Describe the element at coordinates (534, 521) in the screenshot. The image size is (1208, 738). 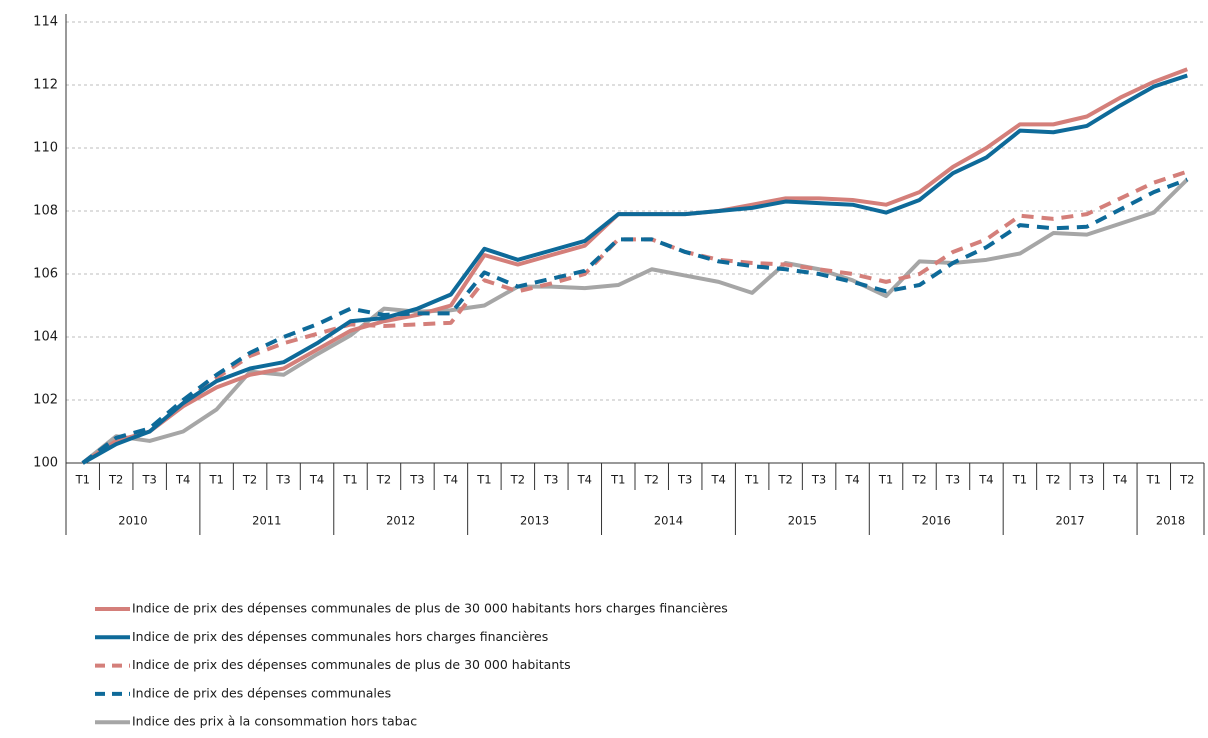
I see `year-label: 2013` at that location.